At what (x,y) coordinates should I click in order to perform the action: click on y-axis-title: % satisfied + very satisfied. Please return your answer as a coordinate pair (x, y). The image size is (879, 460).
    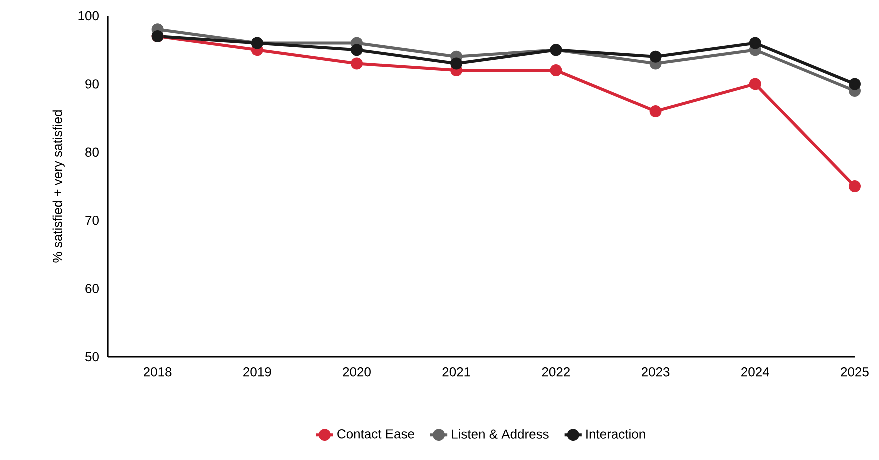
    Looking at the image, I should click on (58, 186).